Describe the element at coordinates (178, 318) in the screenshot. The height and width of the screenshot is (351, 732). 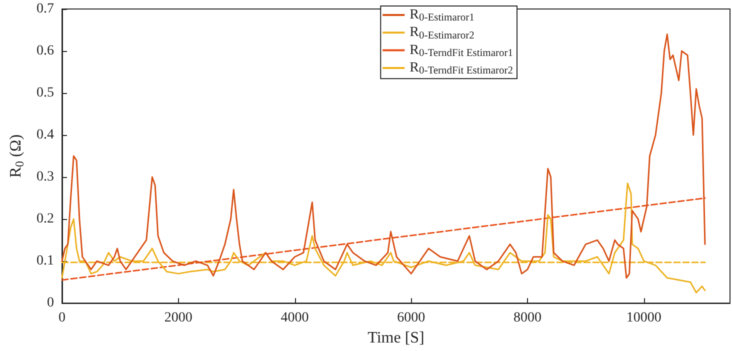
I see `x-tick-label: 2000` at that location.